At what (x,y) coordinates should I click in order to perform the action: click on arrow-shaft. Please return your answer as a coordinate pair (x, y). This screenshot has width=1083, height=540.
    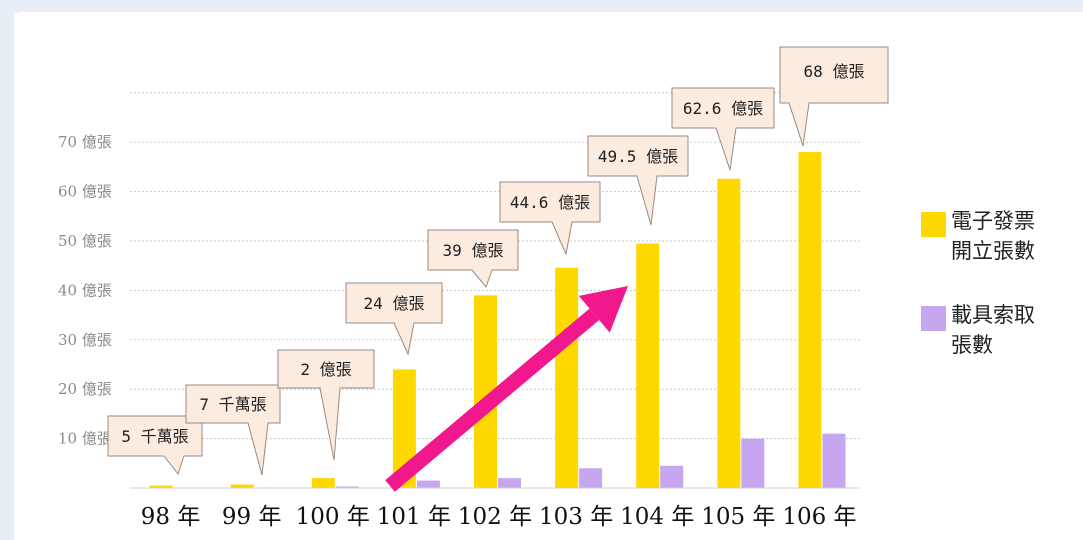
    Looking at the image, I should click on (492, 400).